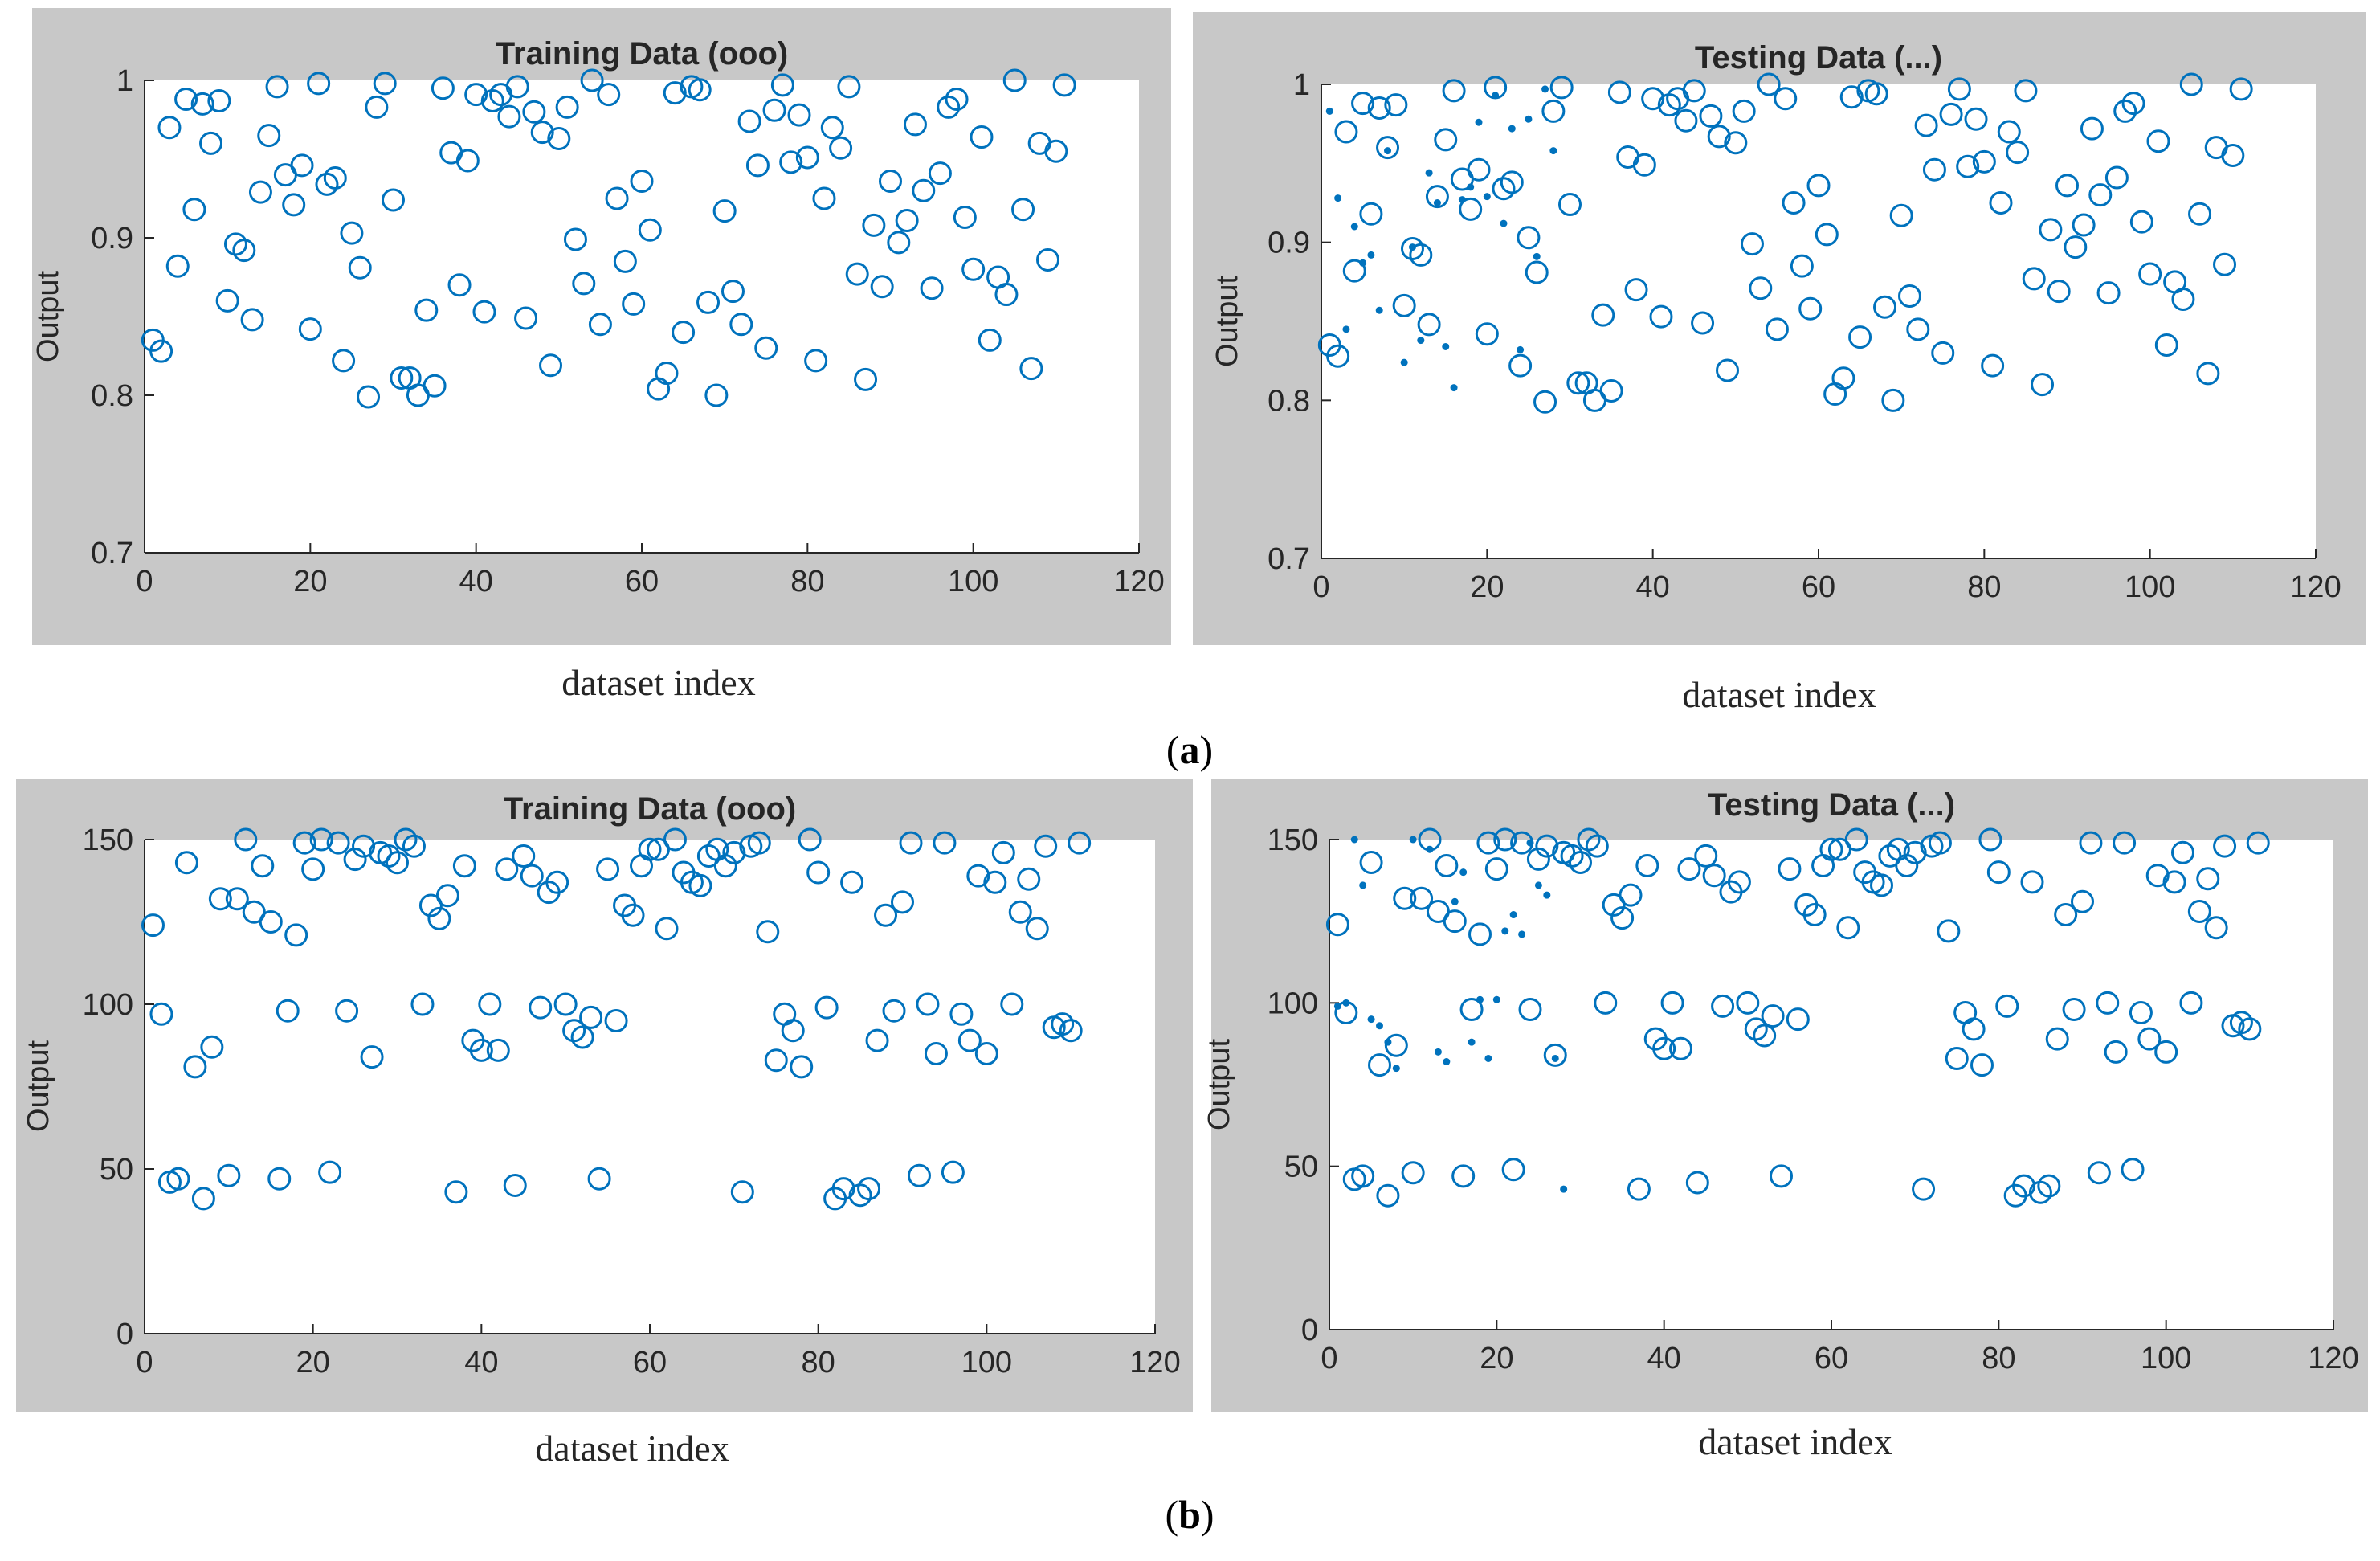  What do you see at coordinates (650, 1362) in the screenshot?
I see `x-tick-label: 60` at bounding box center [650, 1362].